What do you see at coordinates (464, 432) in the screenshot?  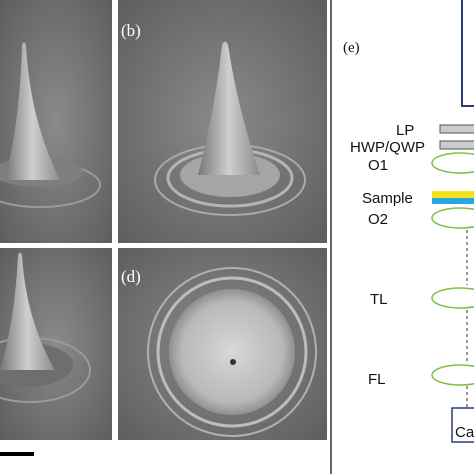 I see `component-label: Ca` at bounding box center [464, 432].